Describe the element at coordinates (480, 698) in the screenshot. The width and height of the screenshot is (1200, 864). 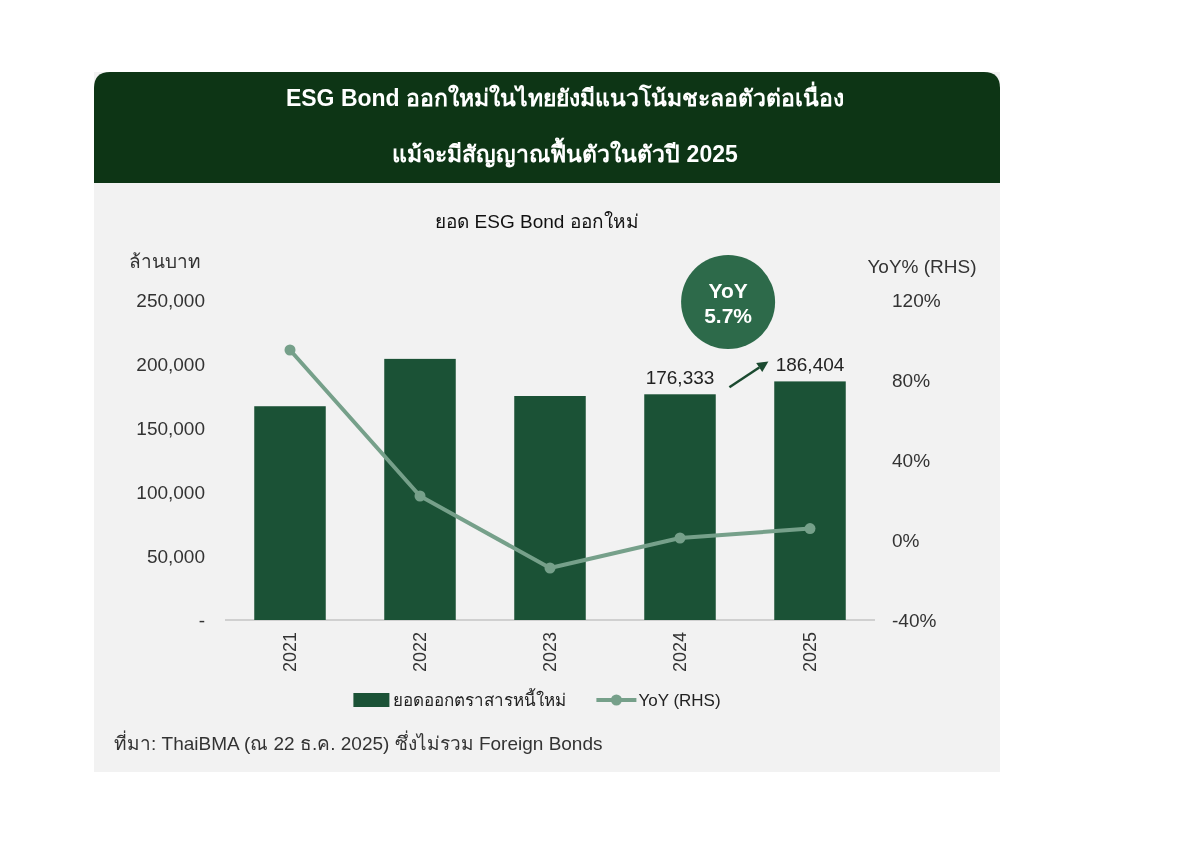
I see `legend-label: ยอดออกตราสารหนี้ใหม่` at that location.